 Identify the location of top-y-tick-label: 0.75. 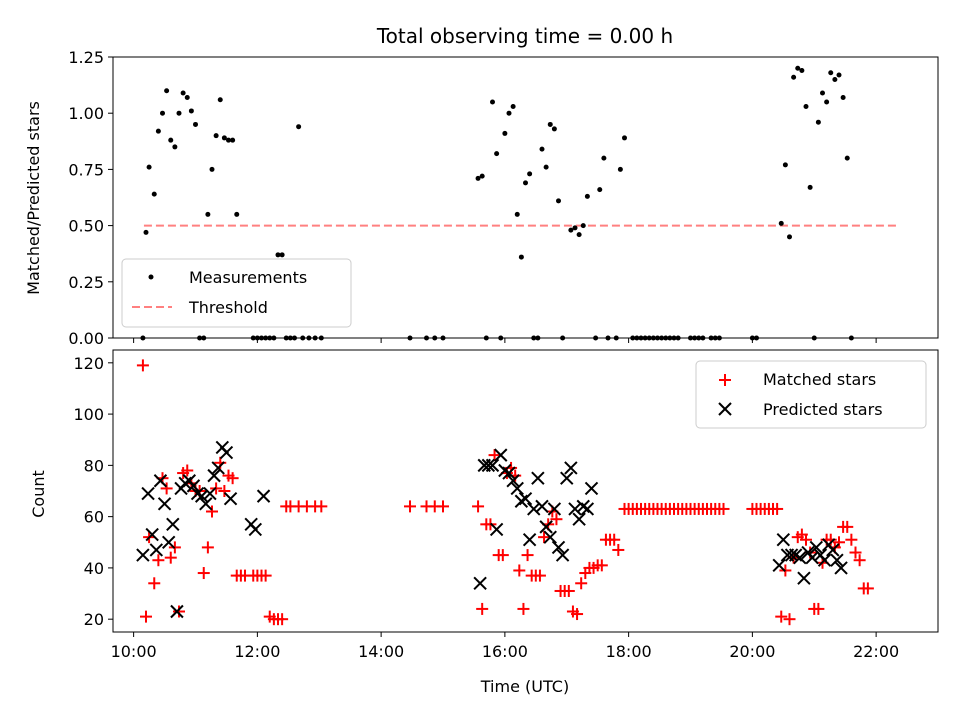
(86, 169).